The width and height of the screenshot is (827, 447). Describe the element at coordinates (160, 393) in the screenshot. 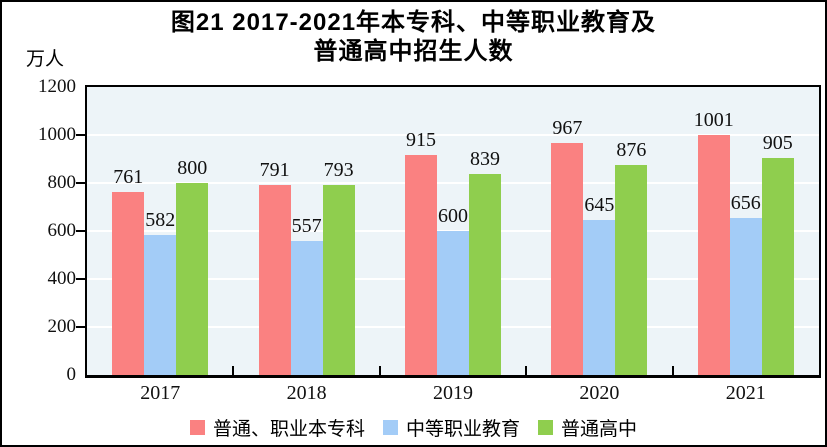

I see `x-axis-tick-label: 2017` at that location.